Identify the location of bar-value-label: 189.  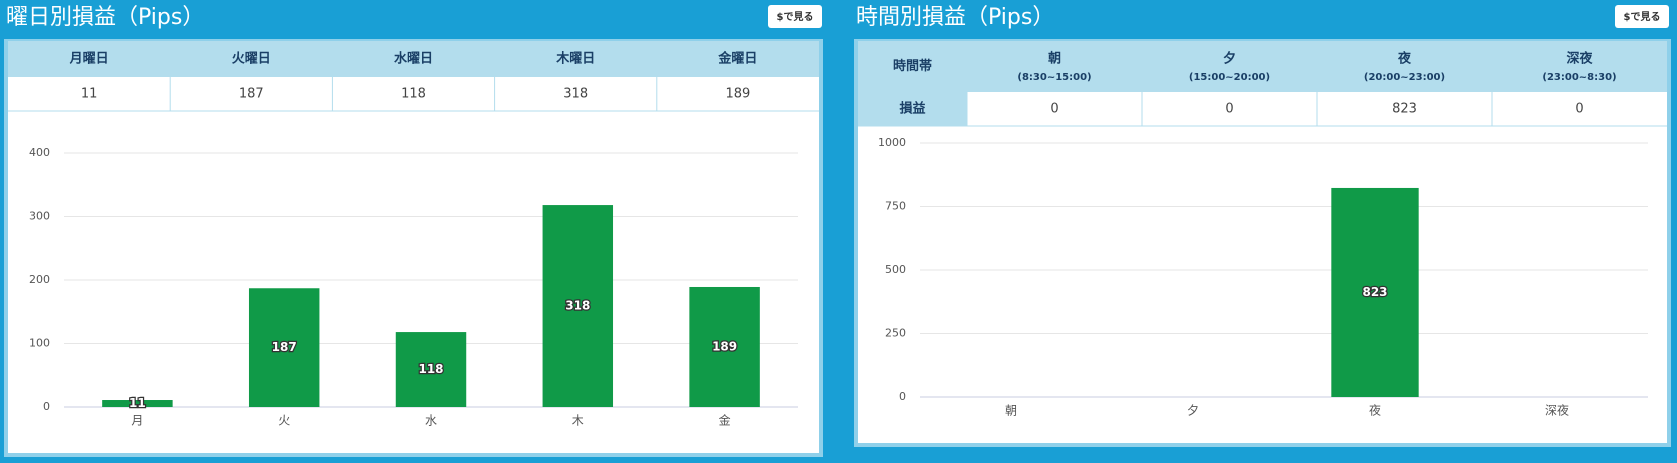
(724, 346).